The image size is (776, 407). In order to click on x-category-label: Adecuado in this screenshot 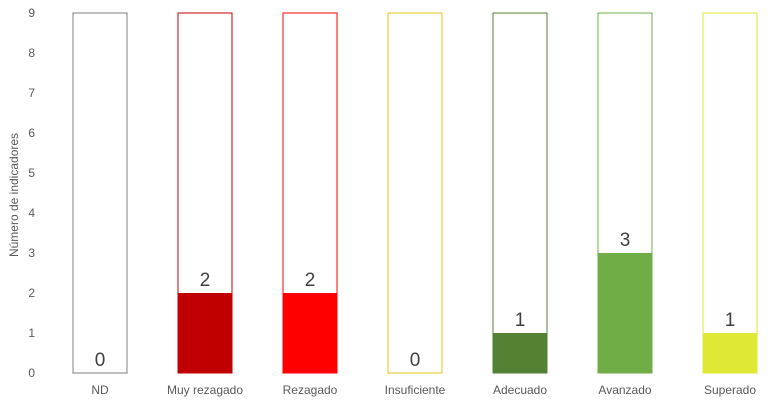, I will do `click(520, 390)`.